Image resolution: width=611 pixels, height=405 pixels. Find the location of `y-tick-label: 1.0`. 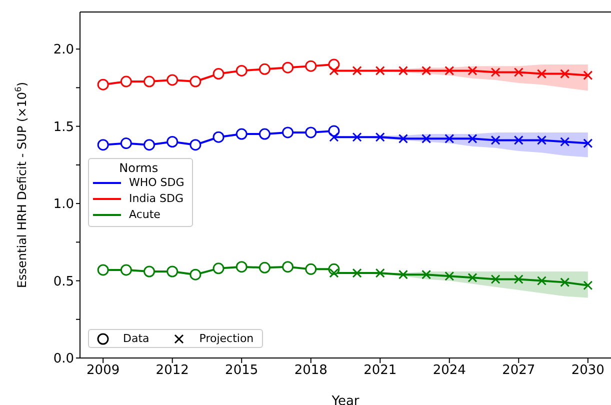

y-tick-label: 1.0 is located at coordinates (63, 204).